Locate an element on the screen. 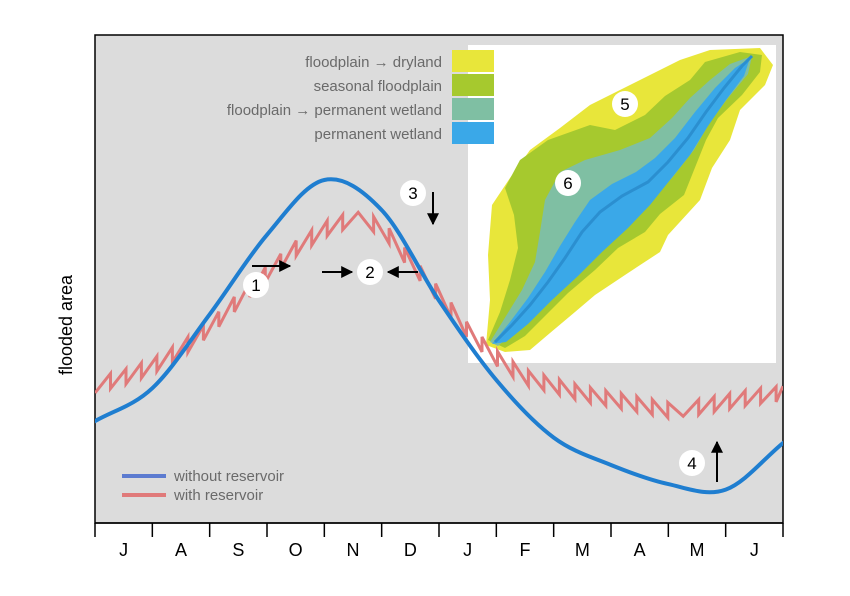  y-axis-label: flooded area is located at coordinates (66, 324).